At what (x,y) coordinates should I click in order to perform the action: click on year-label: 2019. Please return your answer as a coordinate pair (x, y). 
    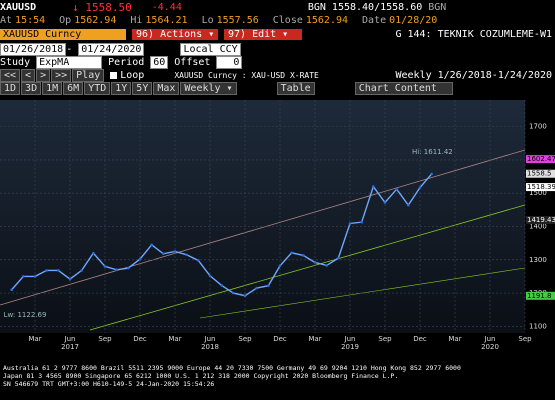
    Looking at the image, I should click on (350, 347).